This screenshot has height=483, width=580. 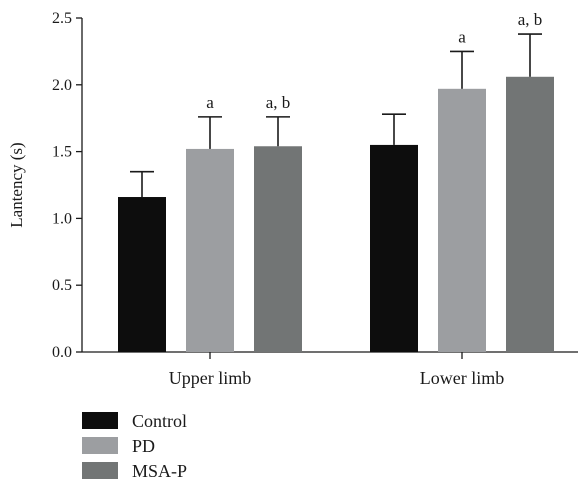 I want to click on bar-control-upper-limb, so click(x=142, y=274).